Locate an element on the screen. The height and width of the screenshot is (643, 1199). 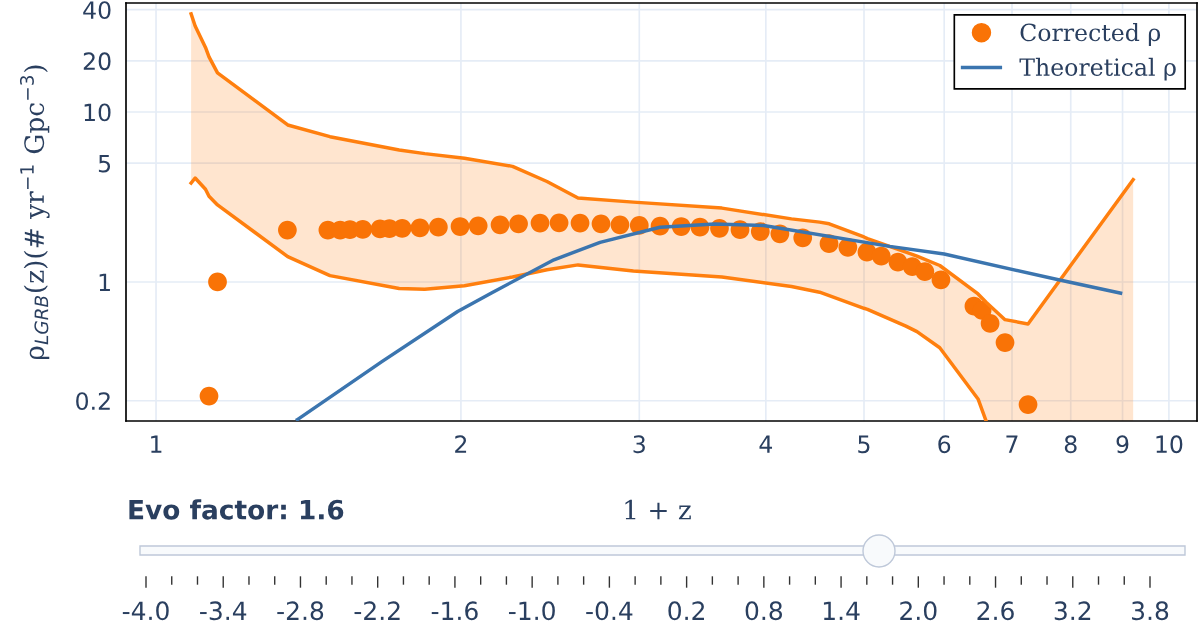
x-tick-label: 8 is located at coordinates (1070, 444).